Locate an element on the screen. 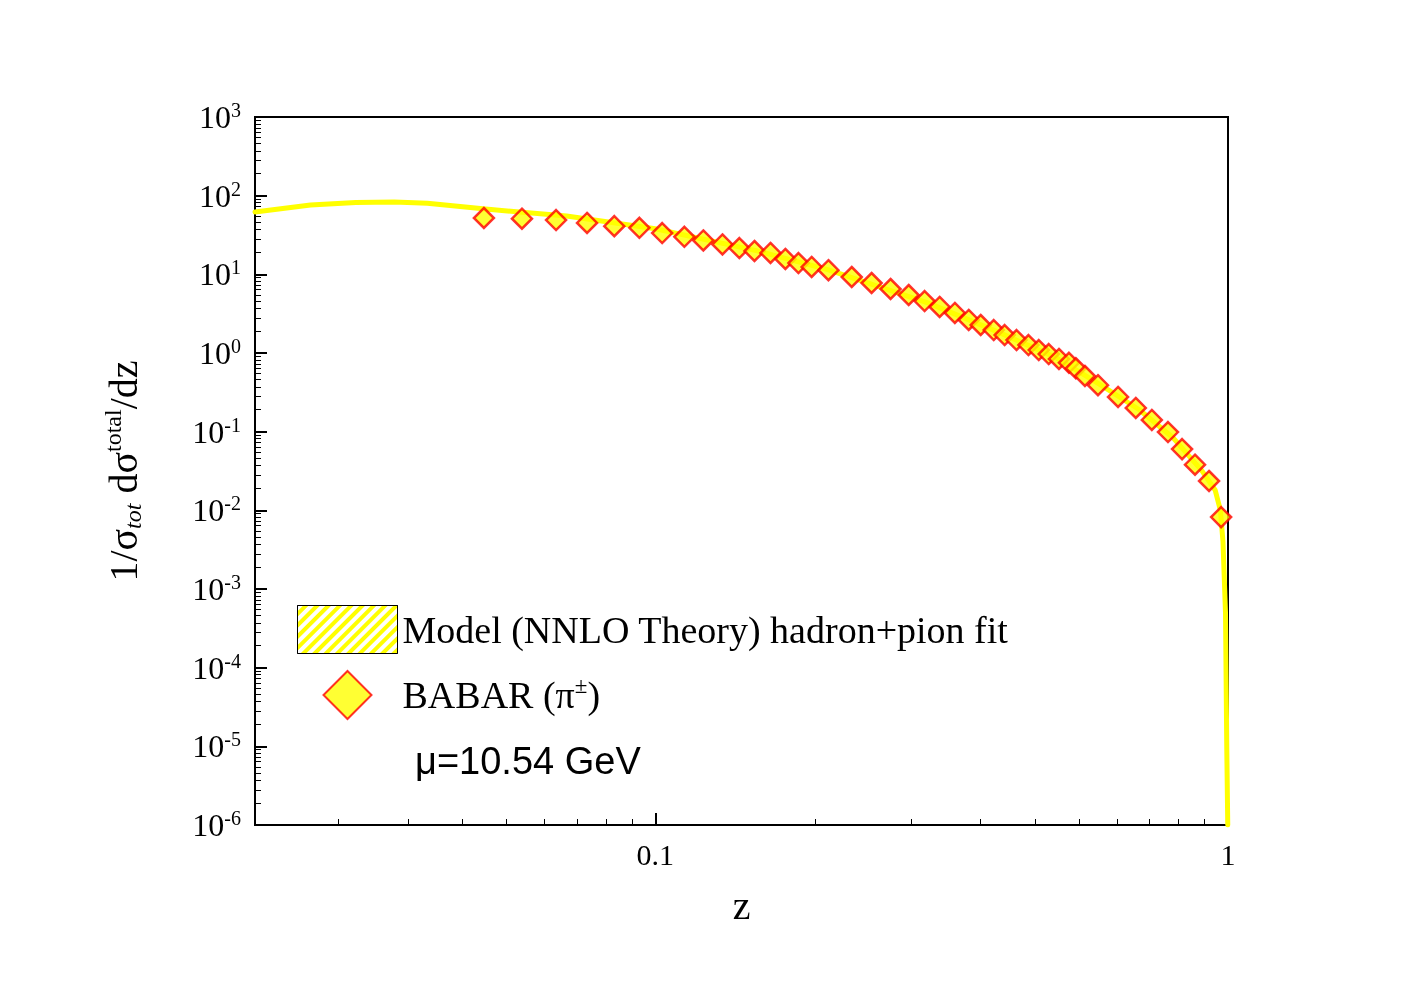  y-tick-label: 10$^{3}$ is located at coordinates (220, 117).